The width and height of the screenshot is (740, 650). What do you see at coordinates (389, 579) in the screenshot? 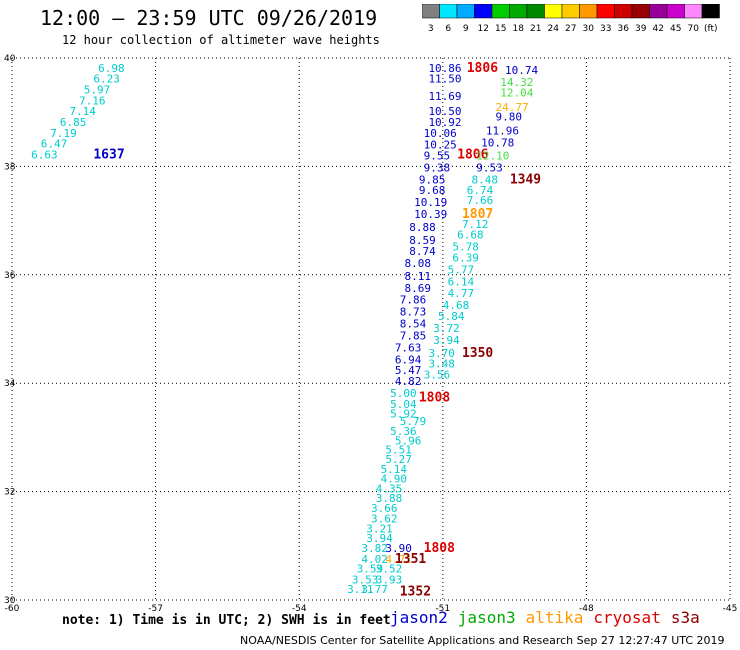
I see `wave-height-label: 3.93` at bounding box center [389, 579].